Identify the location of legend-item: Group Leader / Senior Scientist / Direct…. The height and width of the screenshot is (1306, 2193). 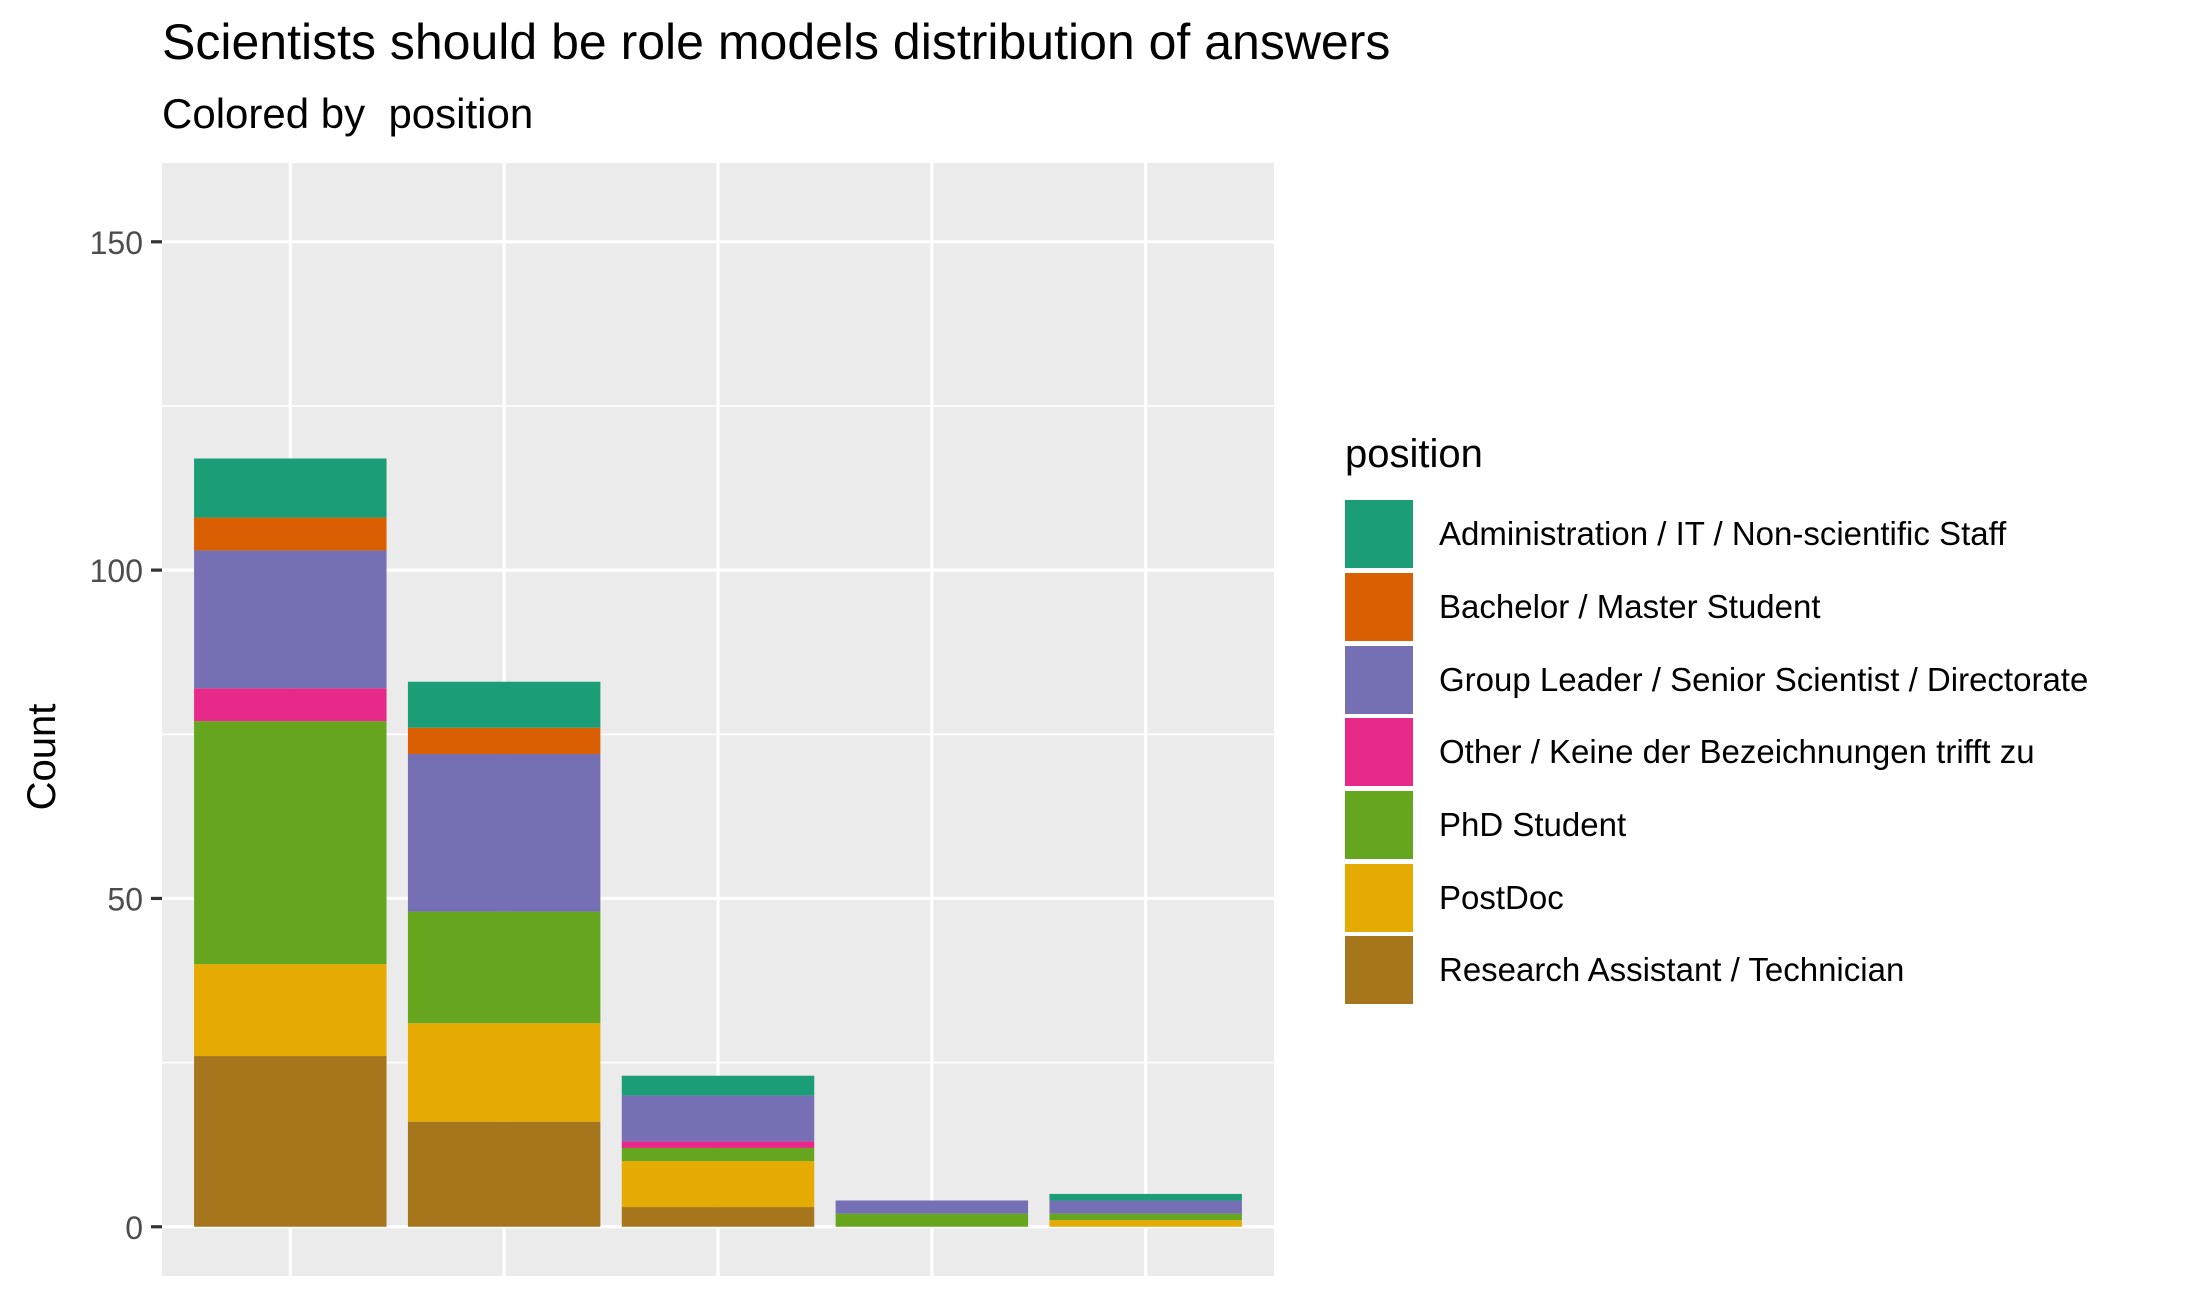
(1716, 679).